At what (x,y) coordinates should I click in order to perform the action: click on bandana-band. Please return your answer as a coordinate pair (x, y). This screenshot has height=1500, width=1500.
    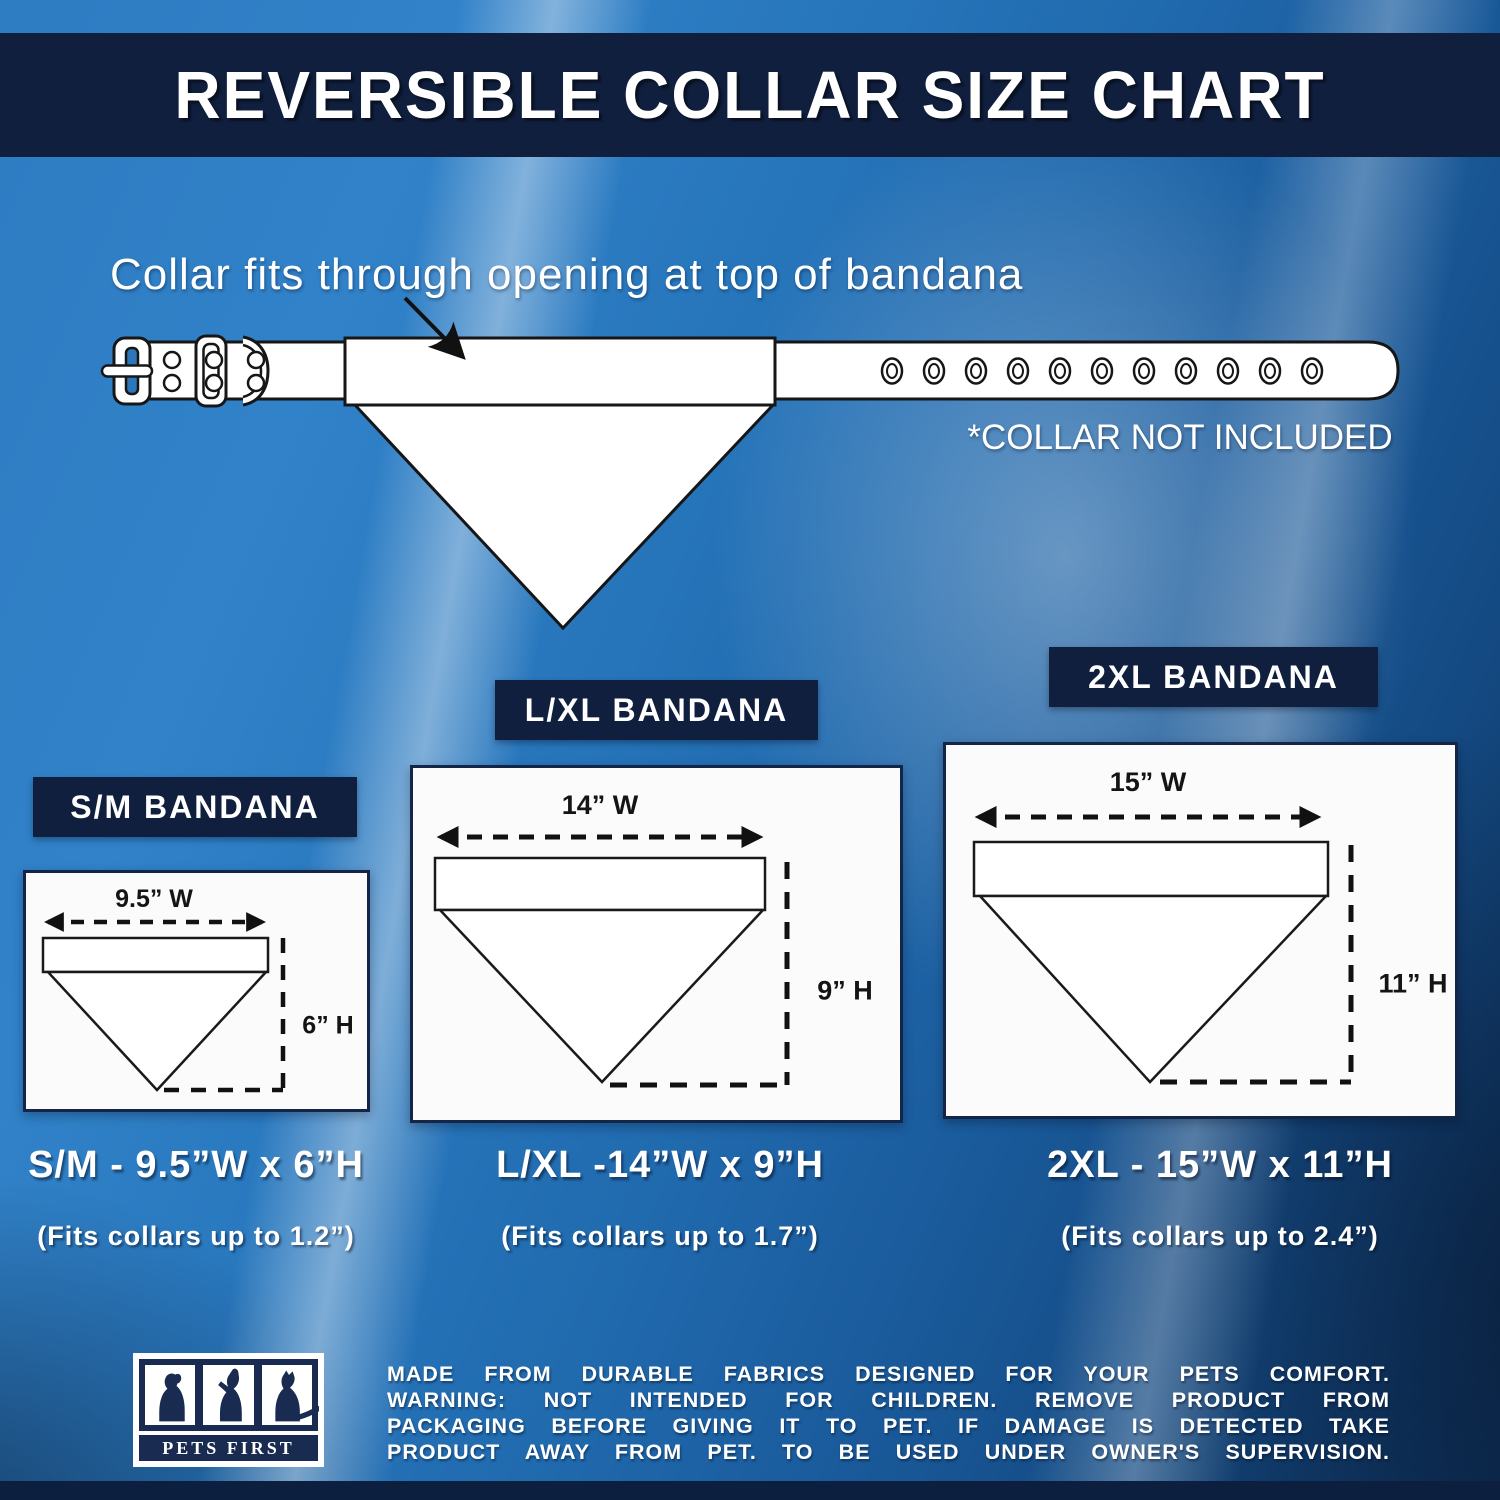
    Looking at the image, I should click on (560, 371).